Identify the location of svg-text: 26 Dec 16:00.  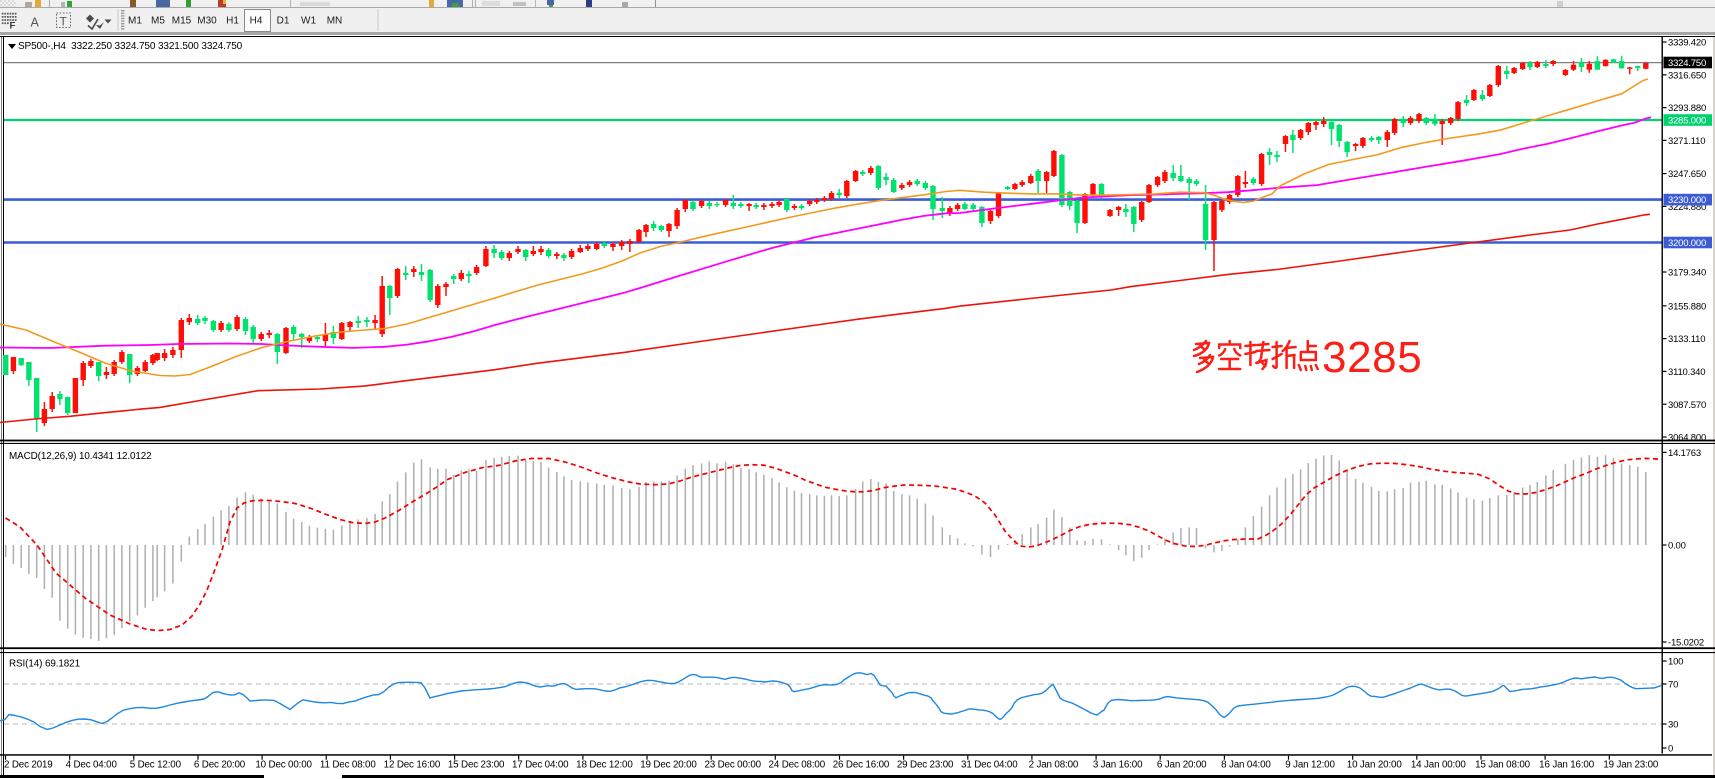
(861, 765).